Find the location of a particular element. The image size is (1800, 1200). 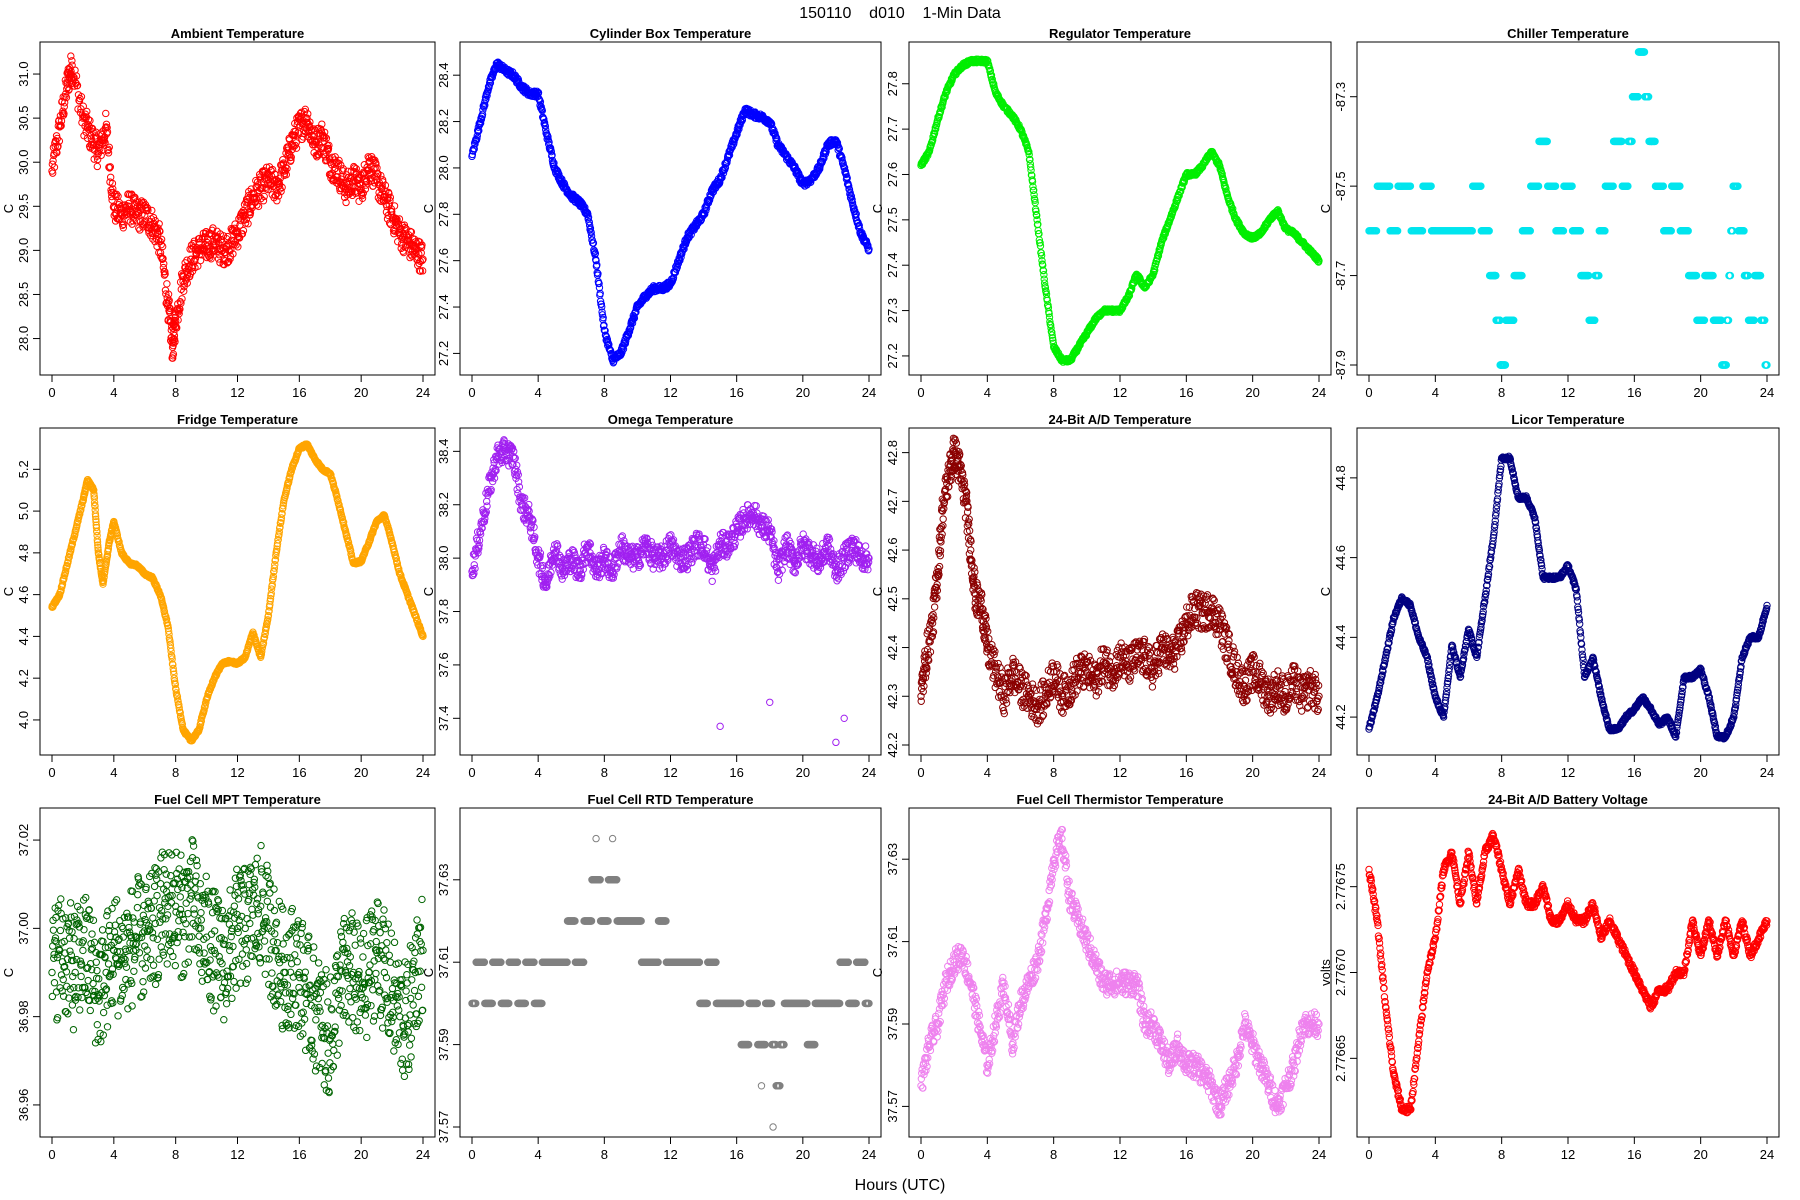

chart-title: Cylinder Box Temperature is located at coordinates (671, 33).